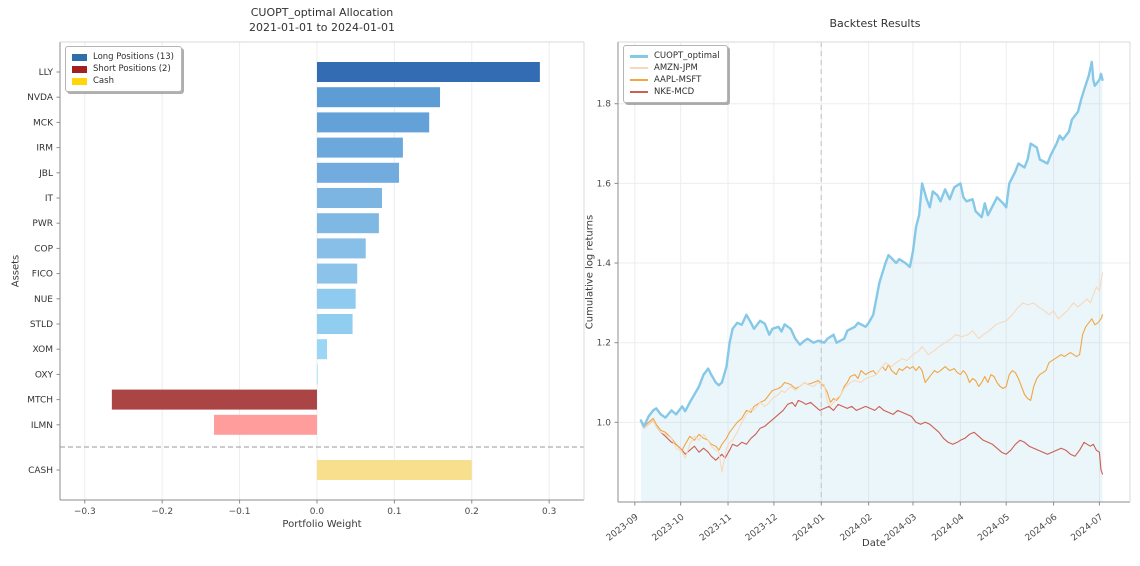 The height and width of the screenshot is (566, 1140). What do you see at coordinates (43, 249) in the screenshot?
I see `svg-text: COP` at bounding box center [43, 249].